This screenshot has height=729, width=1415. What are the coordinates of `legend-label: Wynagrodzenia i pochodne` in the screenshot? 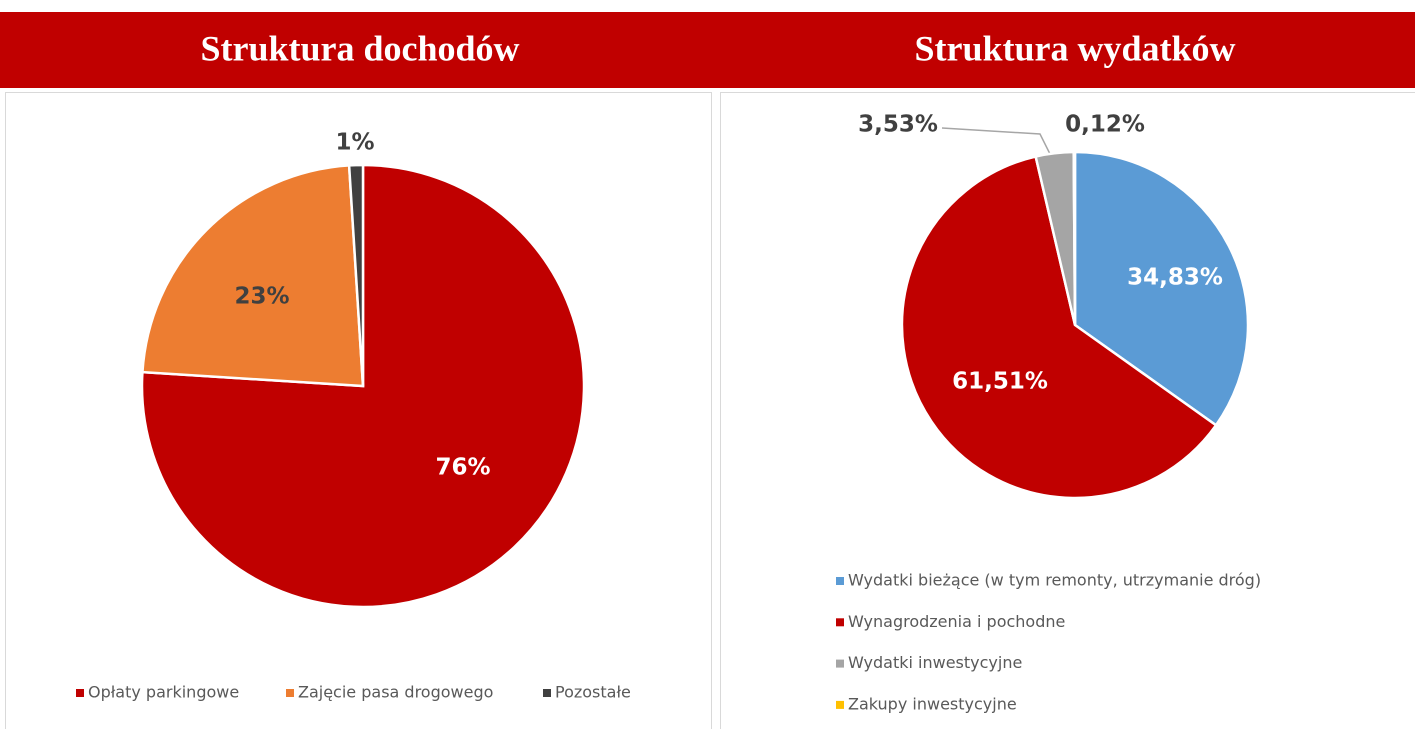 It's located at (956, 621).